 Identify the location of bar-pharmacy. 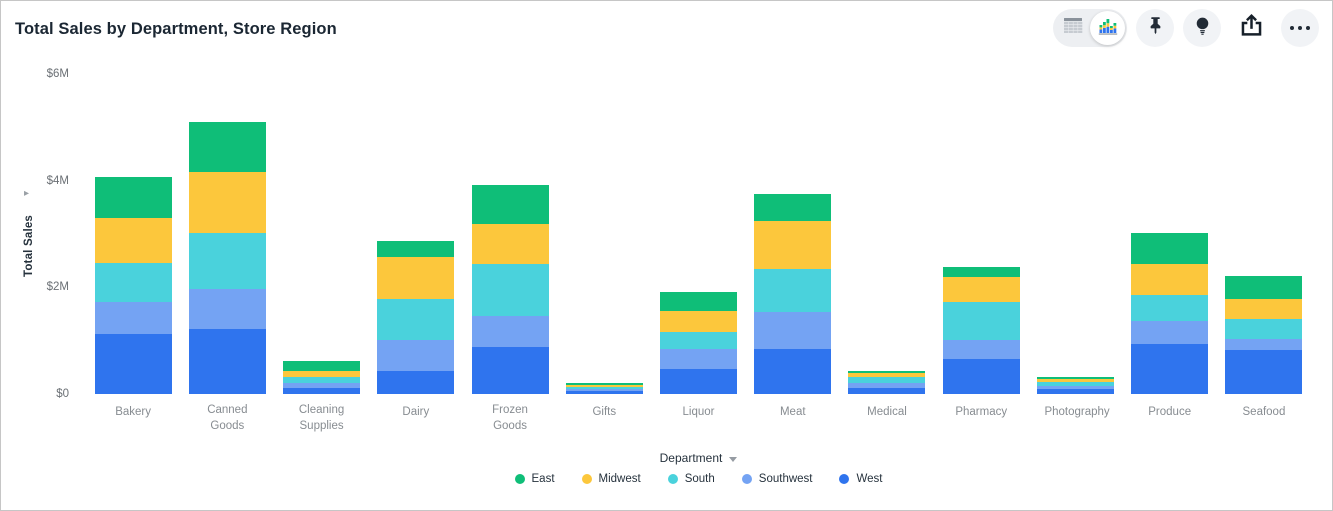
(981, 330).